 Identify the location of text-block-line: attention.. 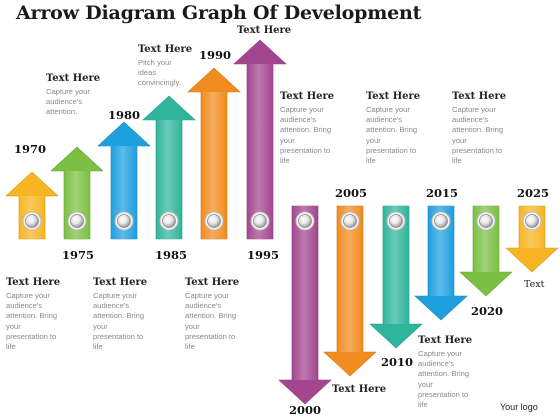
(62, 112).